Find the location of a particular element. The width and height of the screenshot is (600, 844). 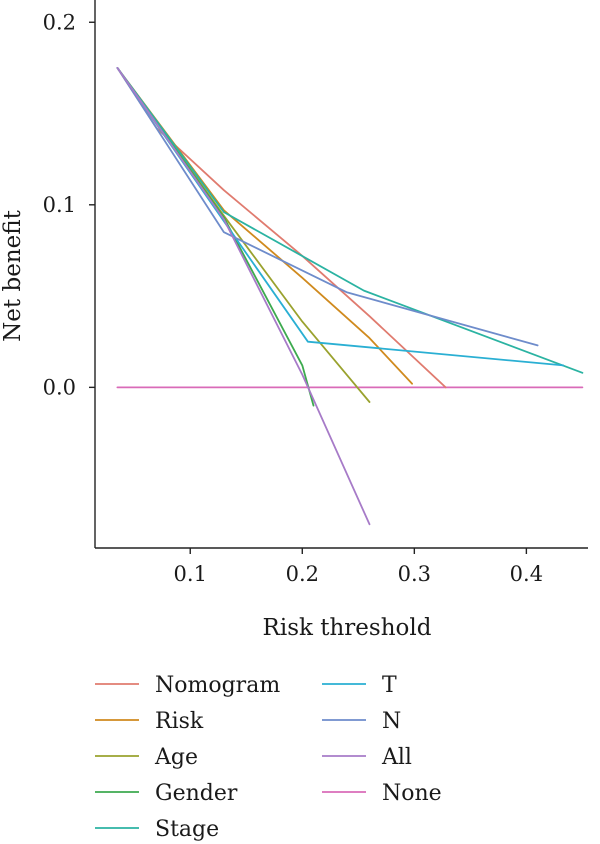

series-line-gender is located at coordinates (215, 237).